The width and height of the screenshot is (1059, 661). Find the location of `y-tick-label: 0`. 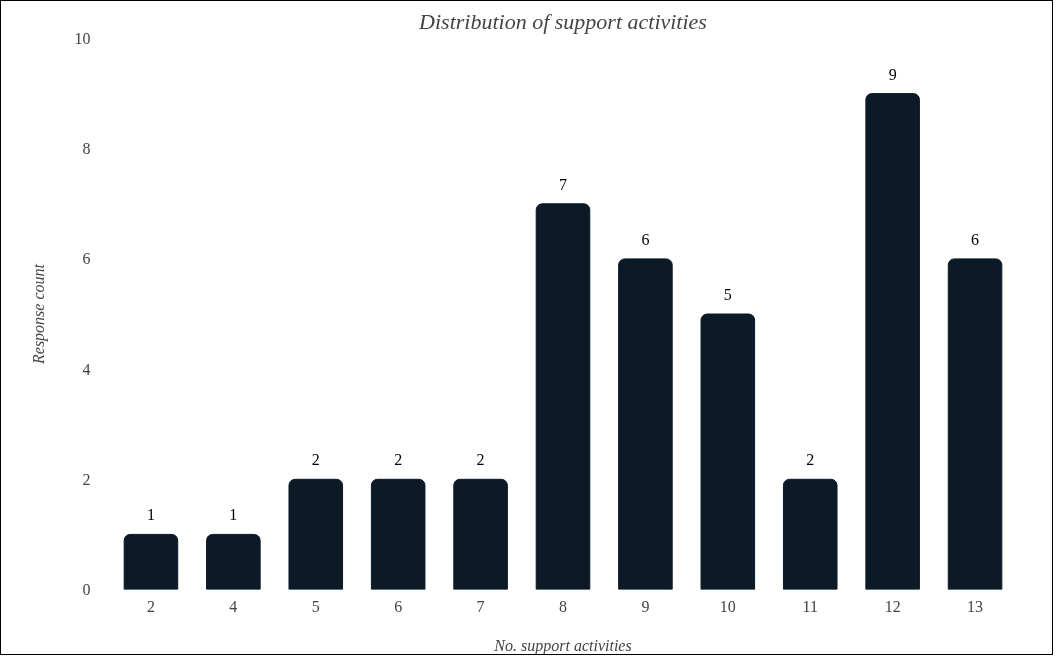

y-tick-label: 0 is located at coordinates (86, 589).